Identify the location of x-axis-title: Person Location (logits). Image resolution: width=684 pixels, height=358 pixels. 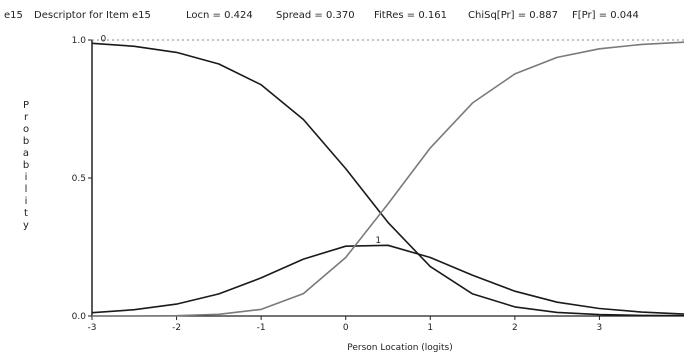
(400, 348).